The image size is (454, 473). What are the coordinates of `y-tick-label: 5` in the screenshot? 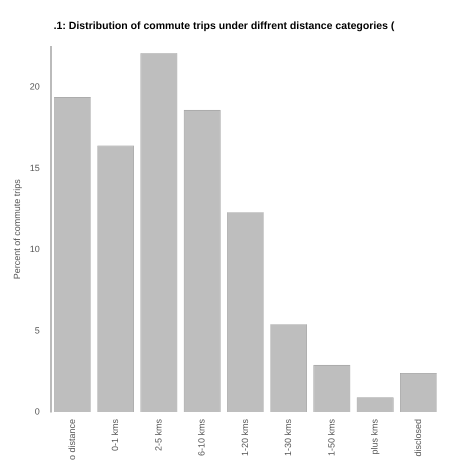 It's located at (37, 330).